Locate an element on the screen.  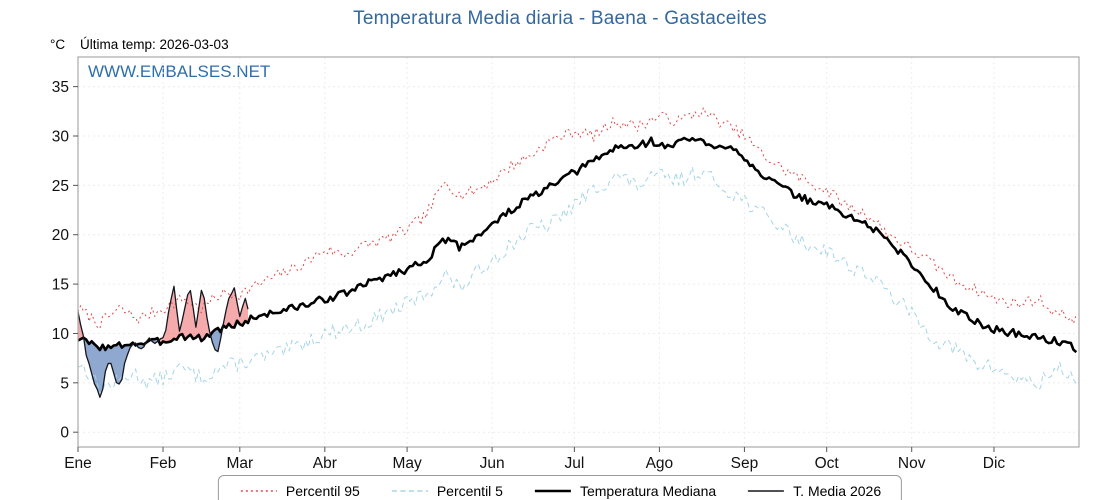
y-tick-label: 25 is located at coordinates (60, 186).